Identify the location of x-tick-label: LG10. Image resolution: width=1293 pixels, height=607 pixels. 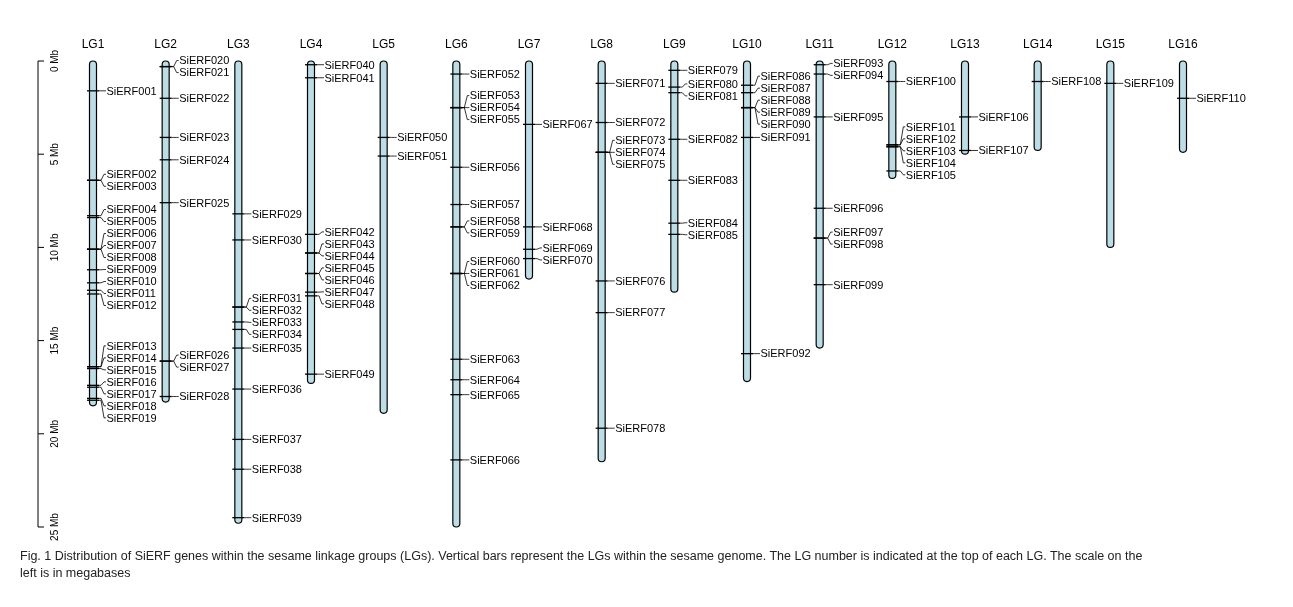
(747, 44).